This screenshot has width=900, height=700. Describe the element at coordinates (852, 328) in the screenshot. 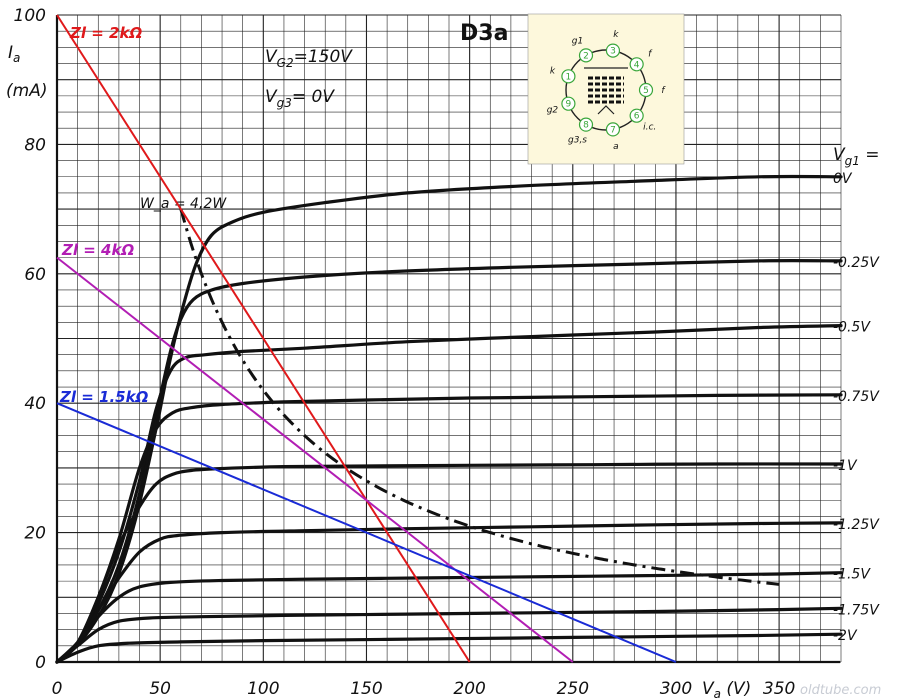

I see `grid-bias-label: -0.5V` at that location.